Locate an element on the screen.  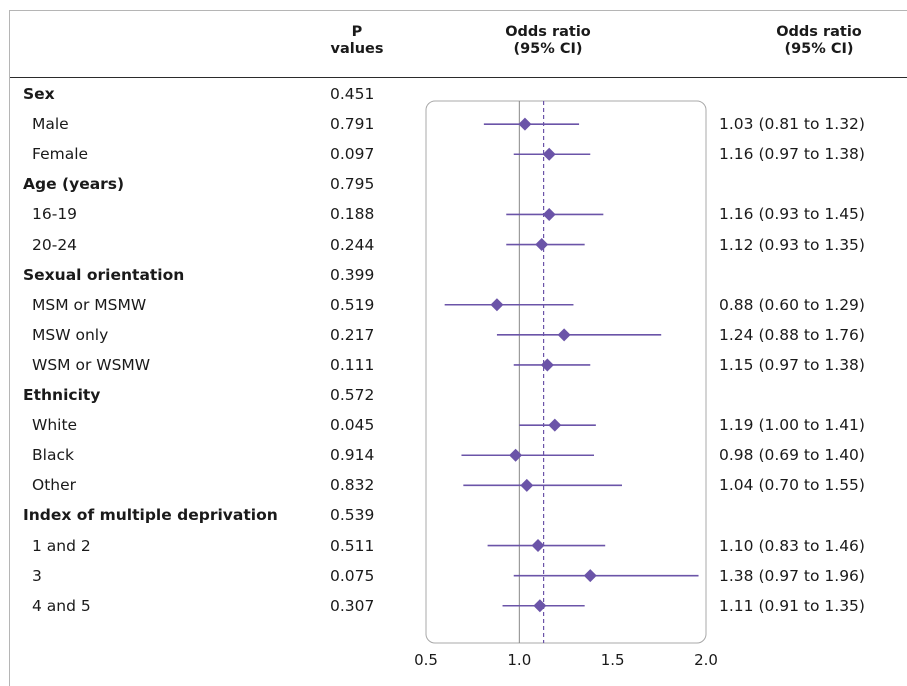
odds-ratio-ci-text: 0.88 (0.60 to 1.29) is located at coordinates (792, 304).